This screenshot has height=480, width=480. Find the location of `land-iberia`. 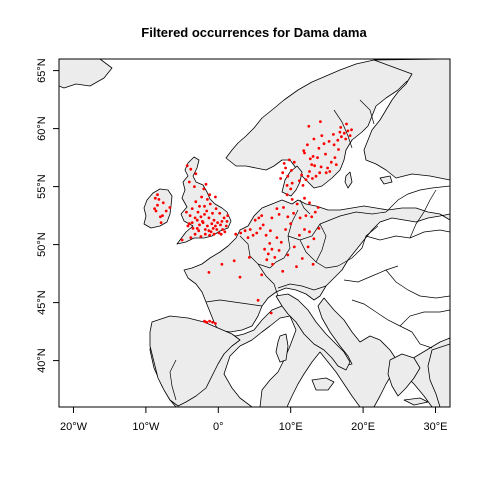

land-iberia is located at coordinates (195, 361).